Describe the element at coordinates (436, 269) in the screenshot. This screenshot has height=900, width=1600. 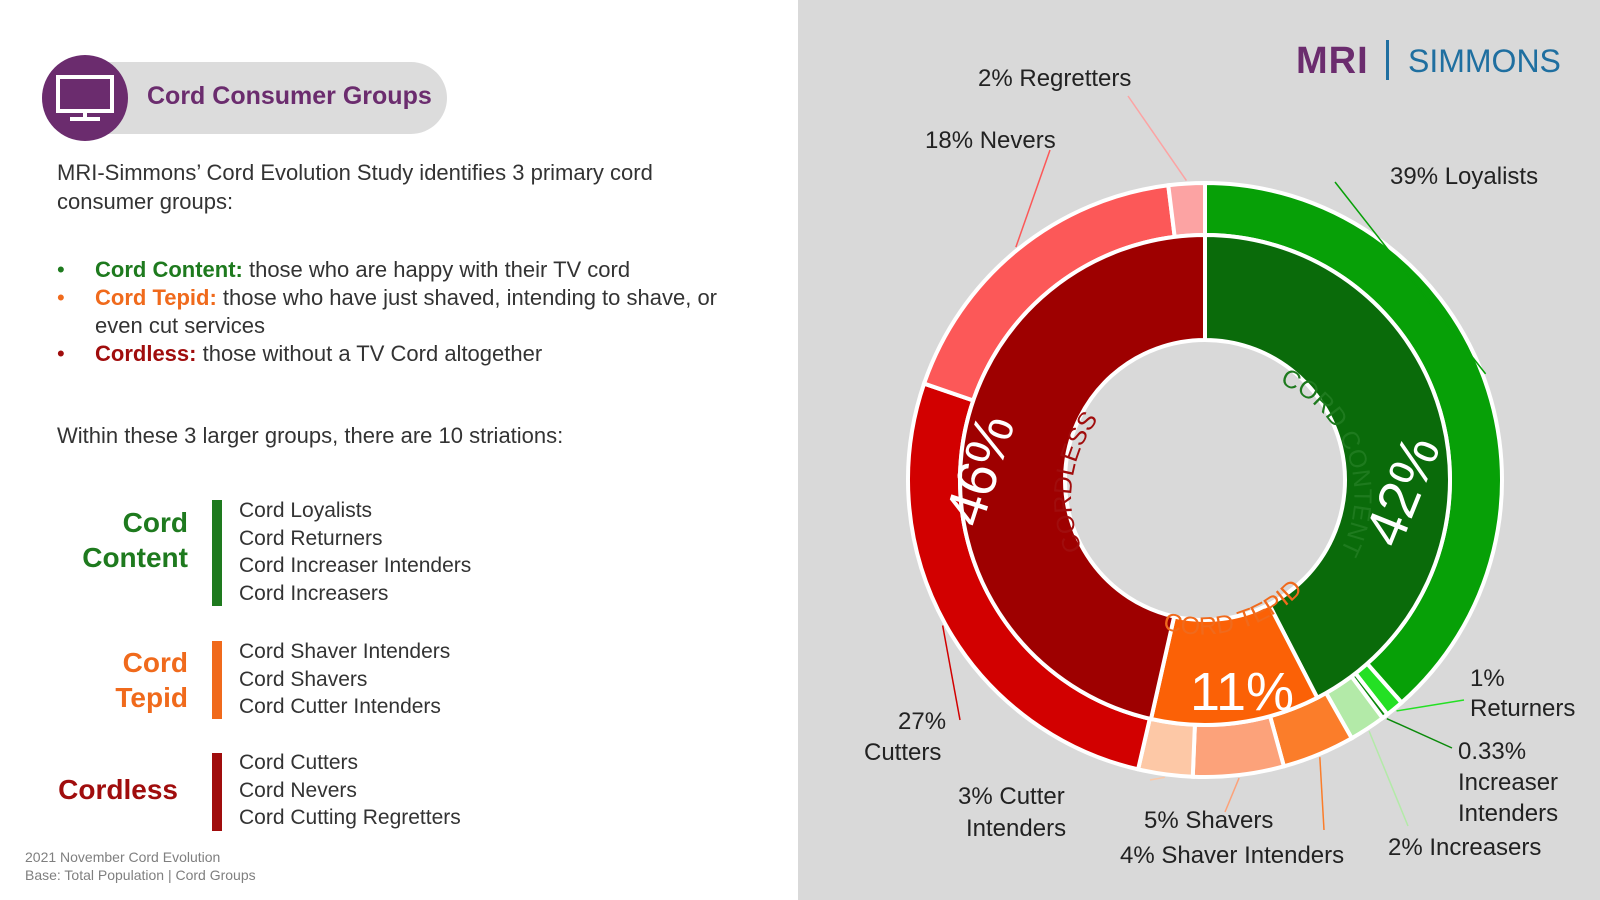
I see `bullet-desc: those who are happy with their TV cord` at that location.